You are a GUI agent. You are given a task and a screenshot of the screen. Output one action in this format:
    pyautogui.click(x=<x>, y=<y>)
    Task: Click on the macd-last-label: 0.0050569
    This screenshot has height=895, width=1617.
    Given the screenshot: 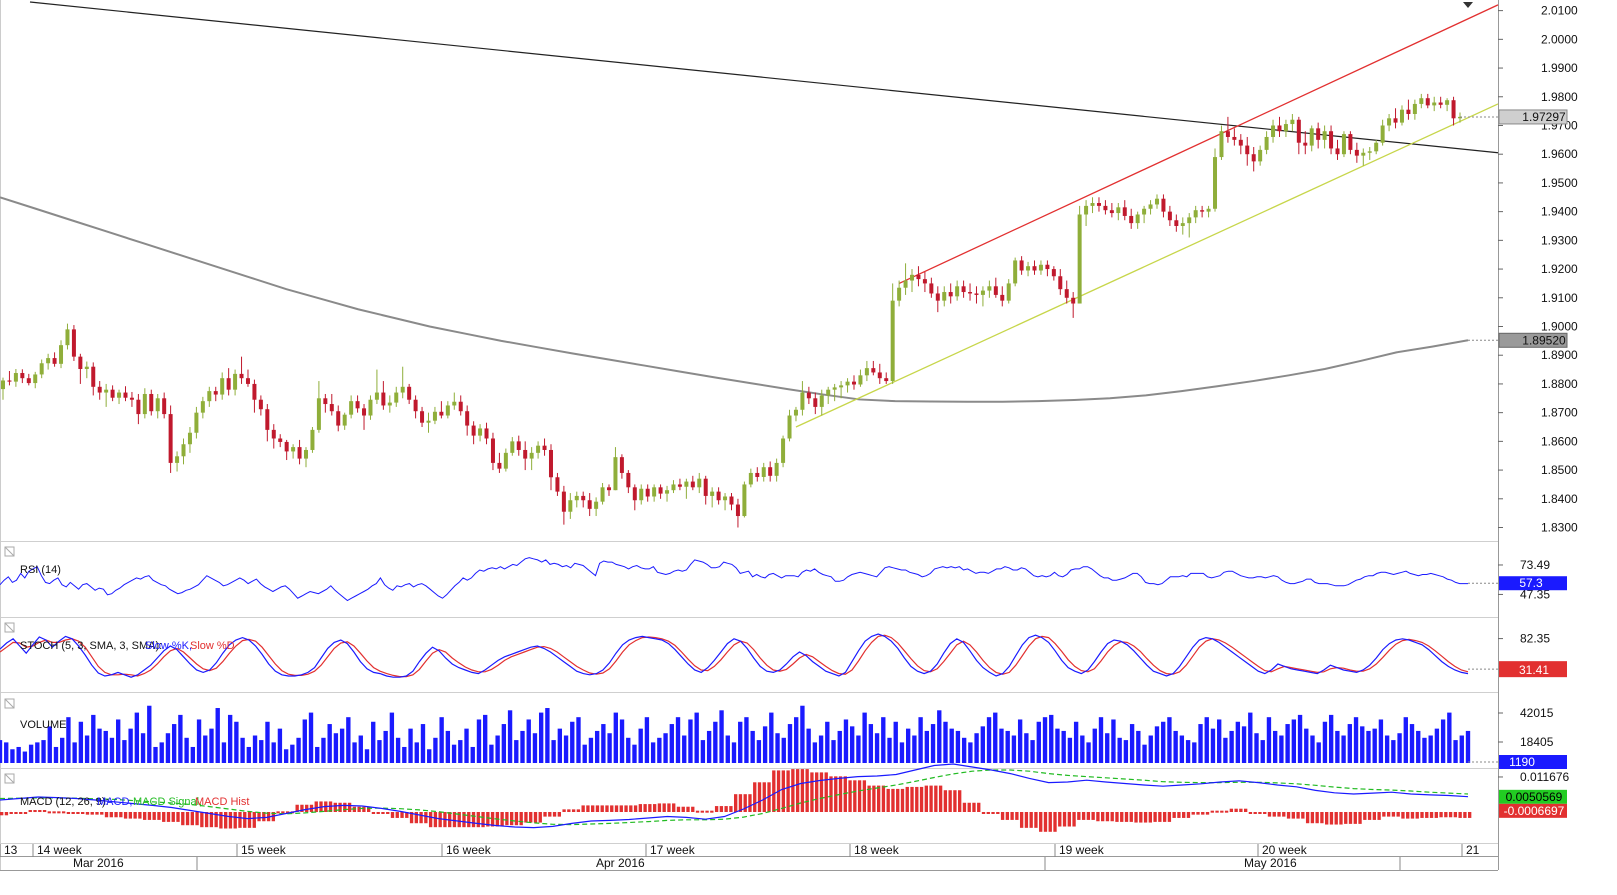 What is the action you would take?
    pyautogui.click(x=1534, y=797)
    